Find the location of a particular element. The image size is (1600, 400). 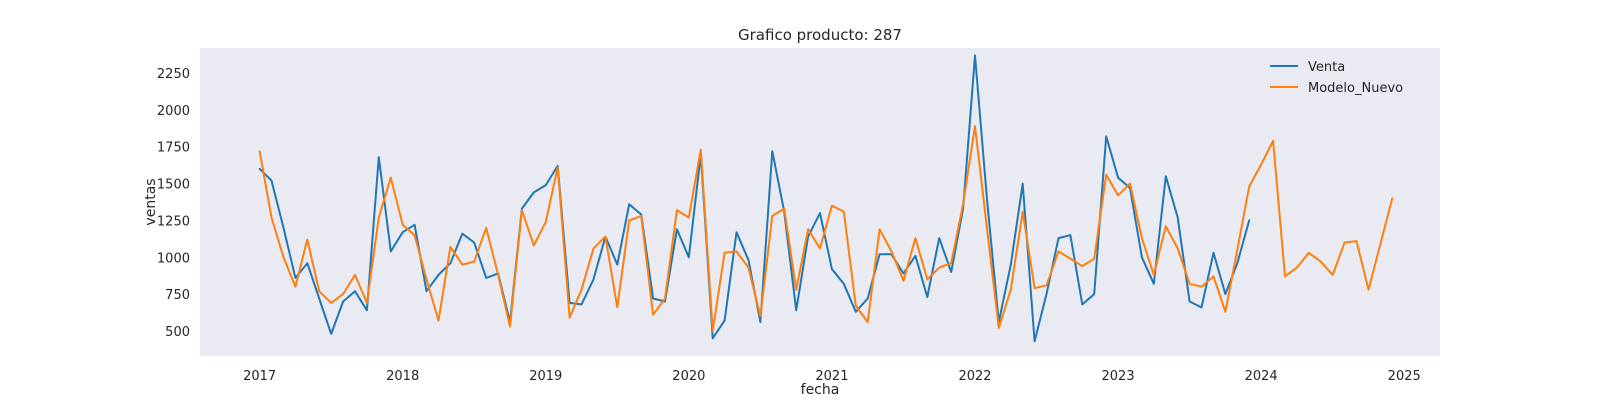

y-tick-label: 2000 is located at coordinates (173, 111).